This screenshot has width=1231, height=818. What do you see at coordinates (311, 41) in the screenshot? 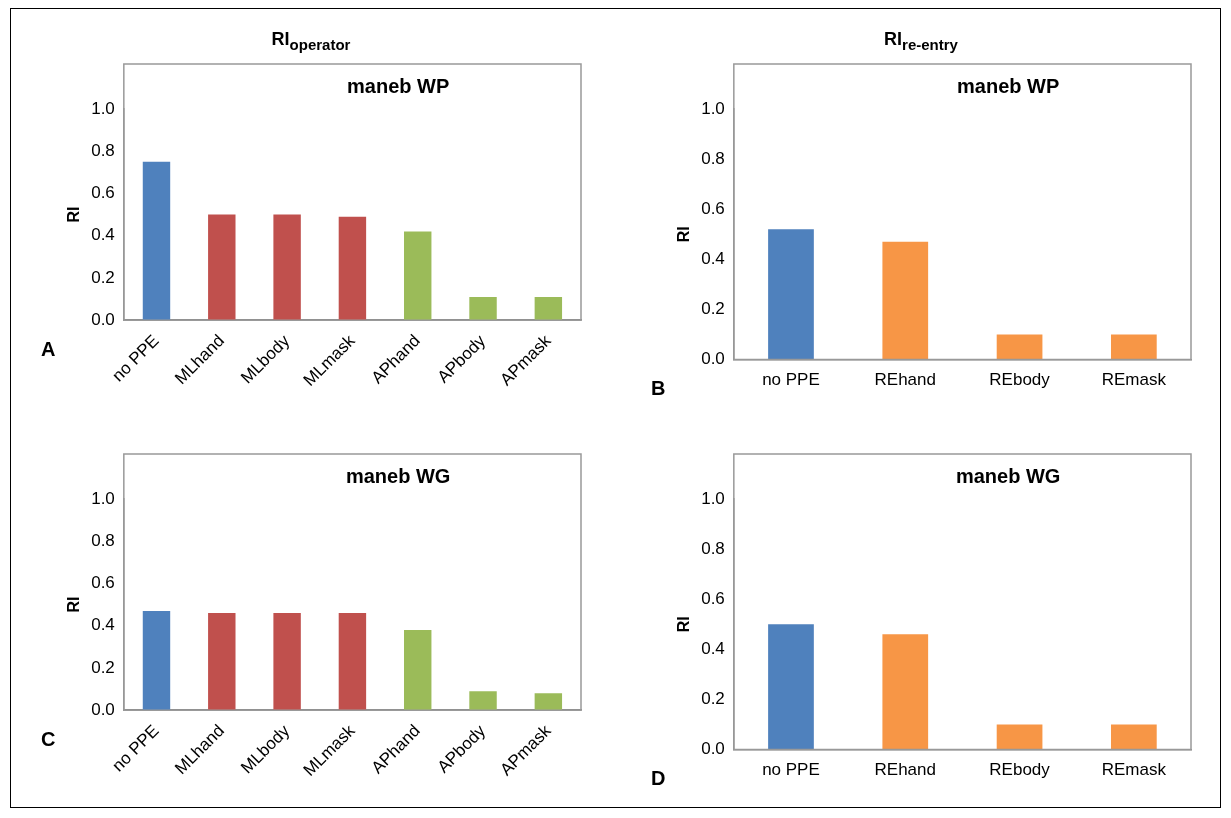
I see `chart-subtitle: RI$_{operator}$` at bounding box center [311, 41].